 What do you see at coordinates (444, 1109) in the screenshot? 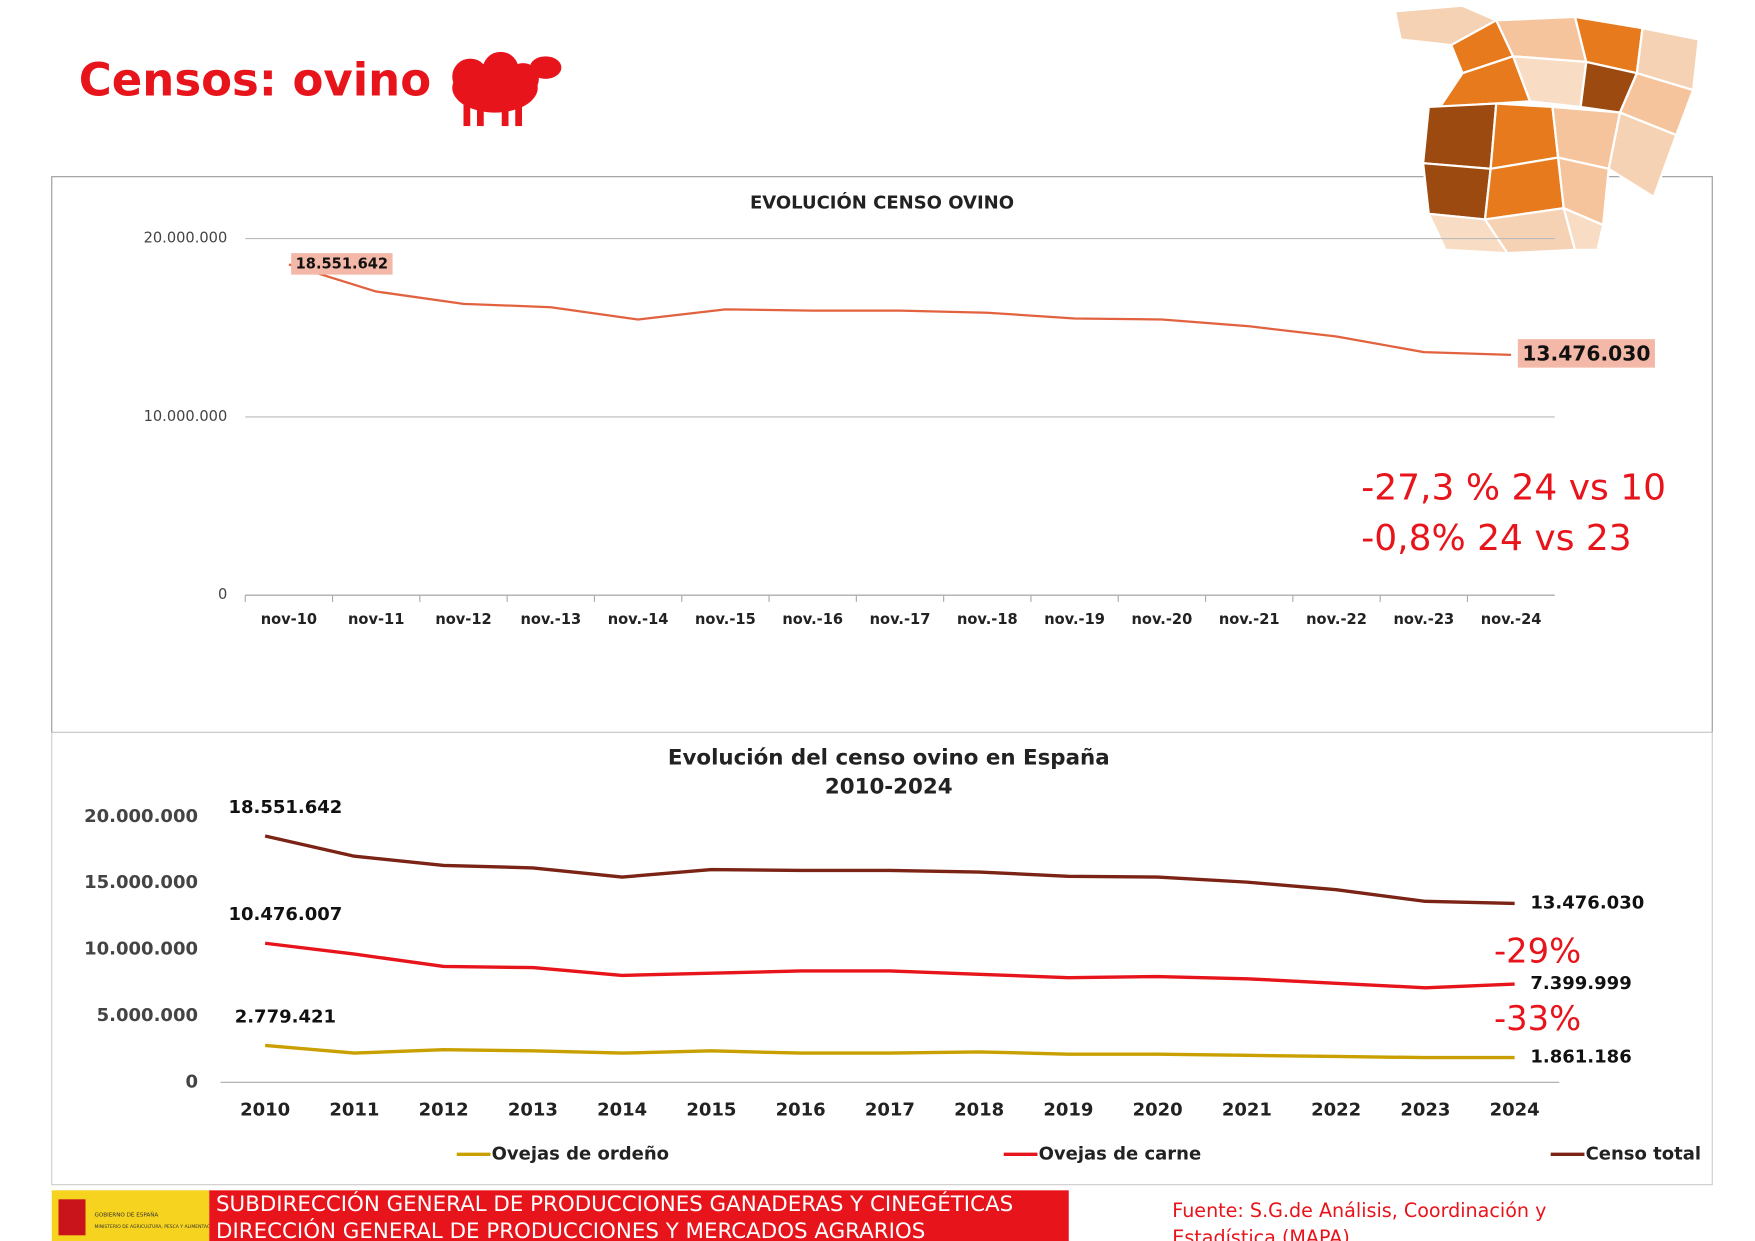
I see `x-tick-label: 2012` at bounding box center [444, 1109].